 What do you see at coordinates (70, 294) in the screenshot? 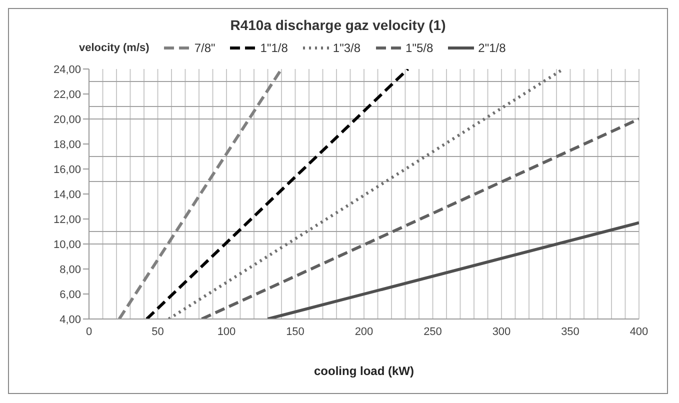
I see `y-tick-label: 6,00` at bounding box center [70, 294].